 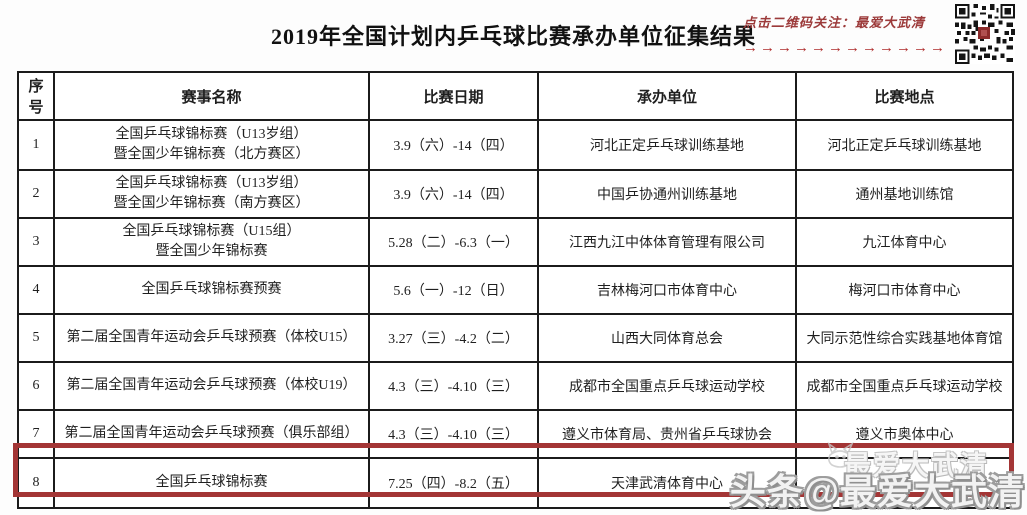 What do you see at coordinates (667, 338) in the screenshot?
I see `cell-host: 山西大同体育总会` at bounding box center [667, 338].